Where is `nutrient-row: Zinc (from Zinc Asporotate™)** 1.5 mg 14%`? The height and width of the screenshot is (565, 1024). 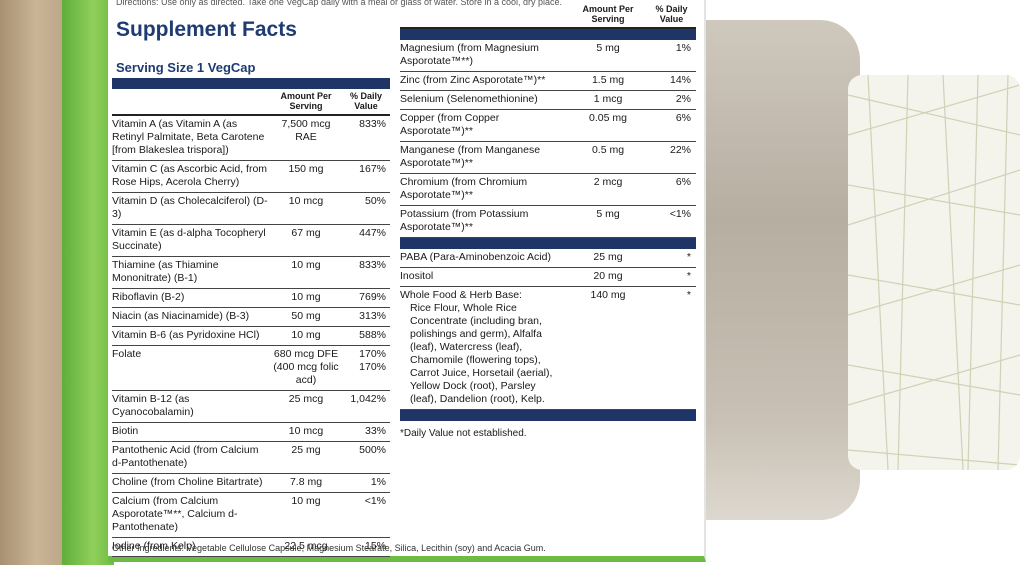
nutrient-row: Zinc (from Zinc Asporotate™)** 1.5 mg 14% is located at coordinates (548, 81).